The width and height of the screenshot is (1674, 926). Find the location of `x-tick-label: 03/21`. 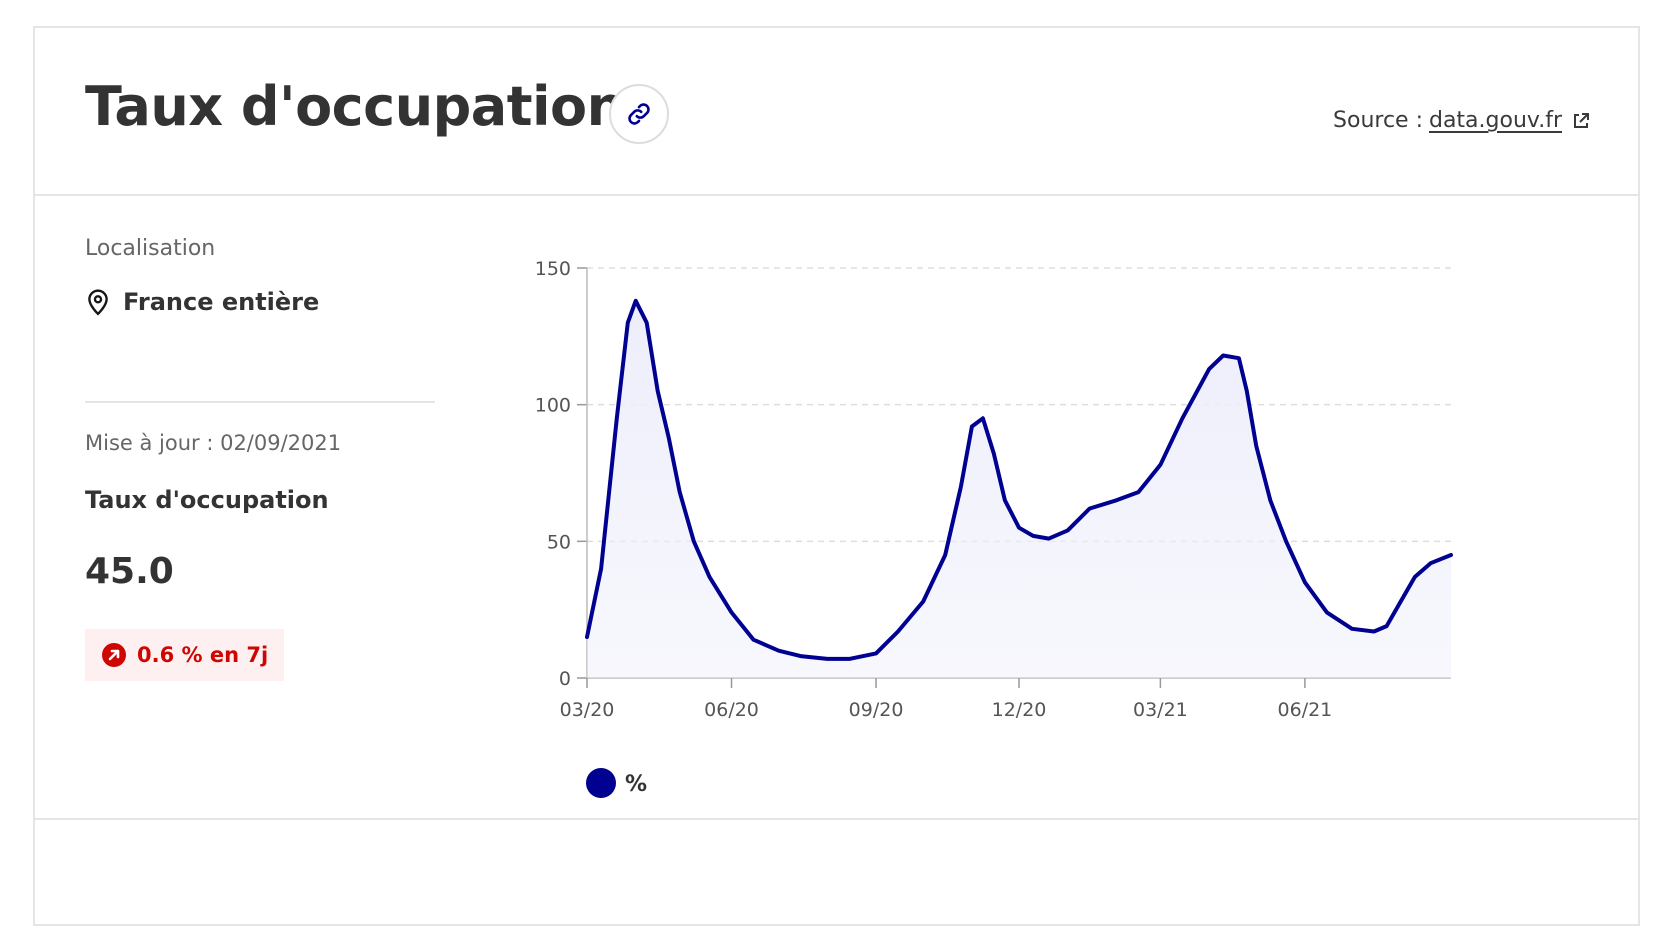

x-tick-label: 03/21 is located at coordinates (1160, 710).